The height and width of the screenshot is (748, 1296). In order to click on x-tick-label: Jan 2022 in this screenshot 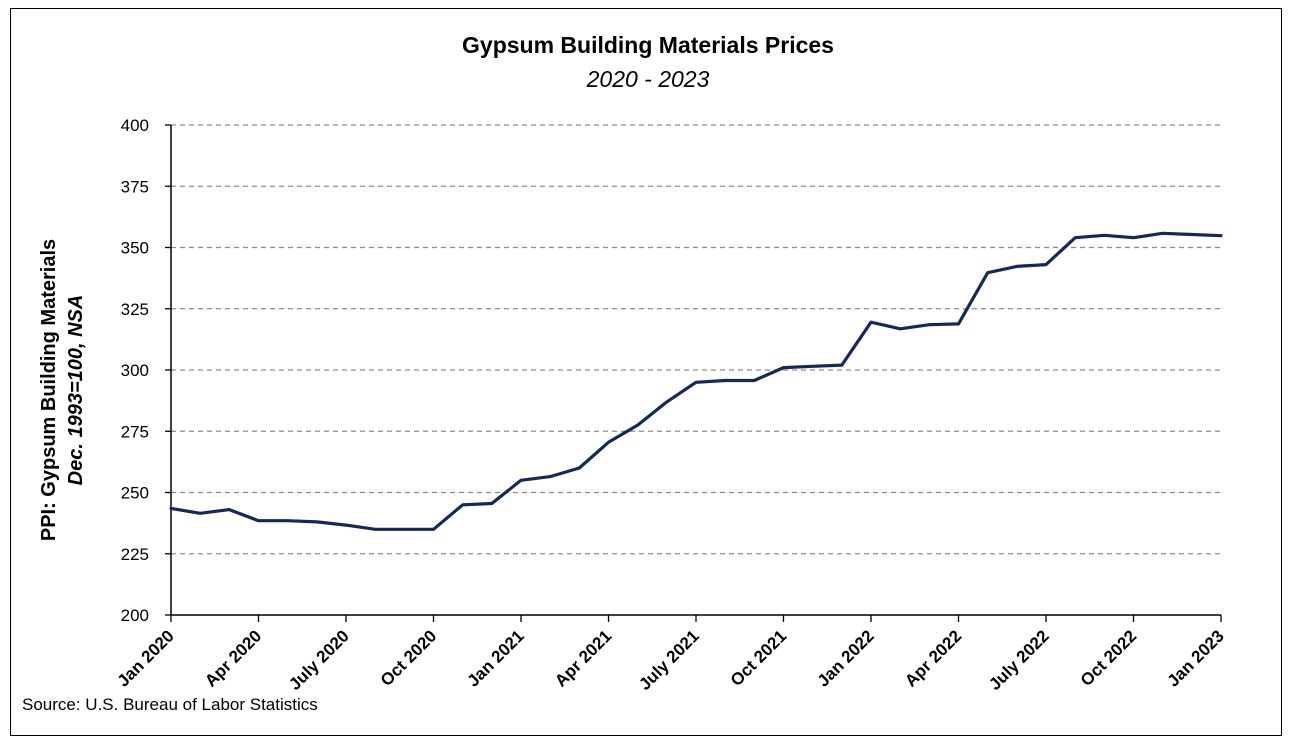, I will do `click(846, 658)`.